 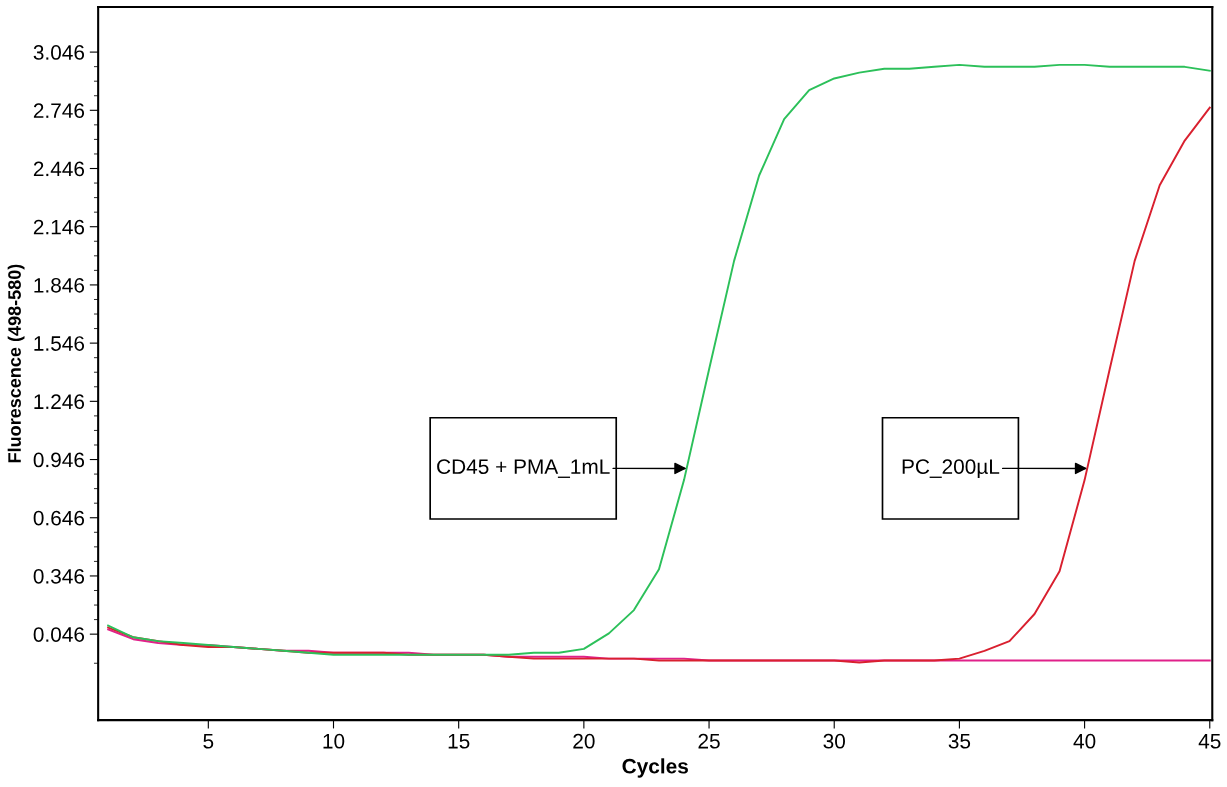 What do you see at coordinates (1084, 741) in the screenshot?
I see `x-tick-label: 40` at bounding box center [1084, 741].